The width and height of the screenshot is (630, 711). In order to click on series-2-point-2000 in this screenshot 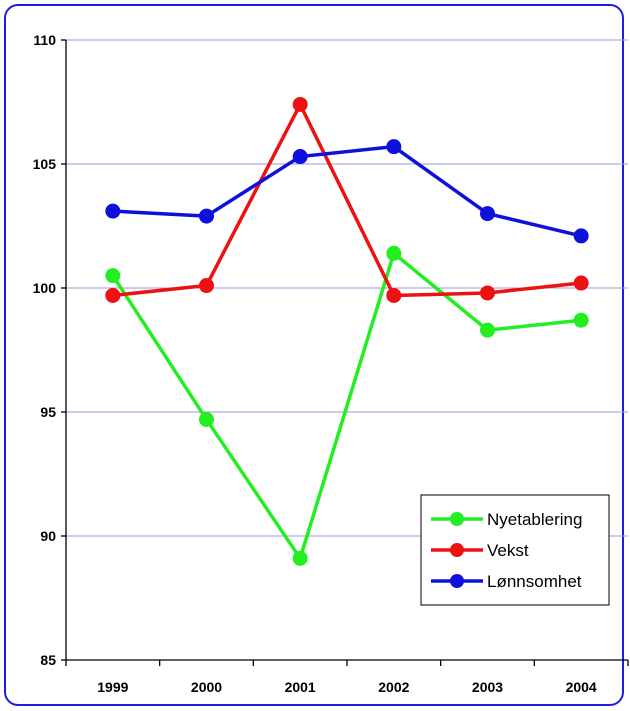, I will do `click(206, 216)`.